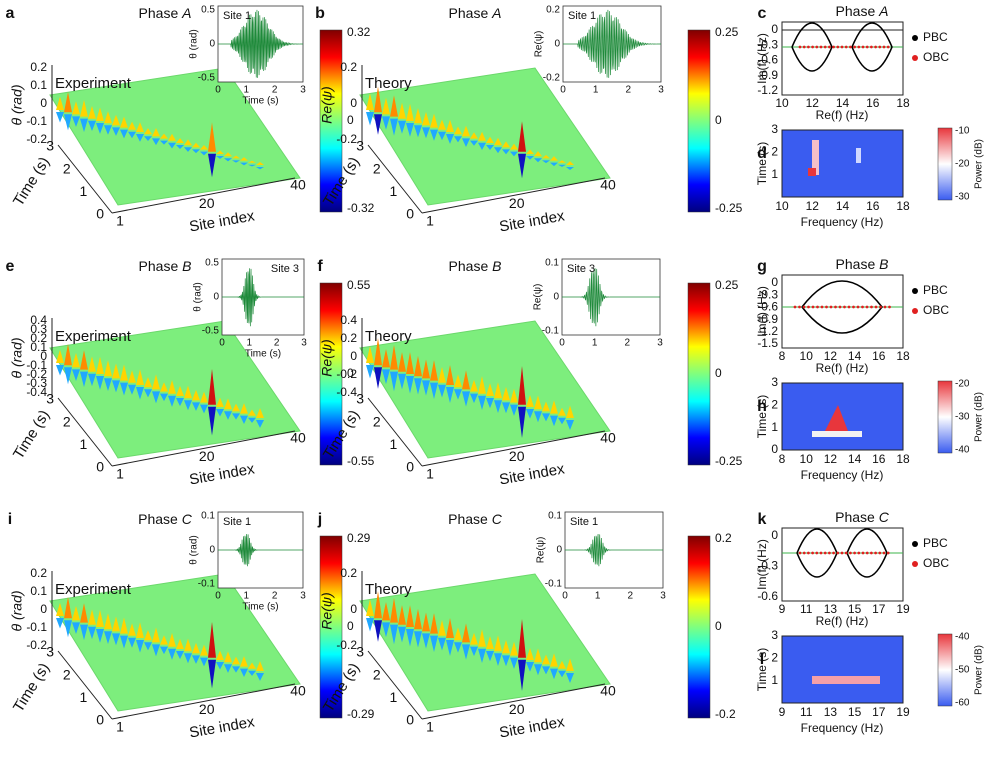  I want to click on time-tick-label: 3, so click(360, 146).